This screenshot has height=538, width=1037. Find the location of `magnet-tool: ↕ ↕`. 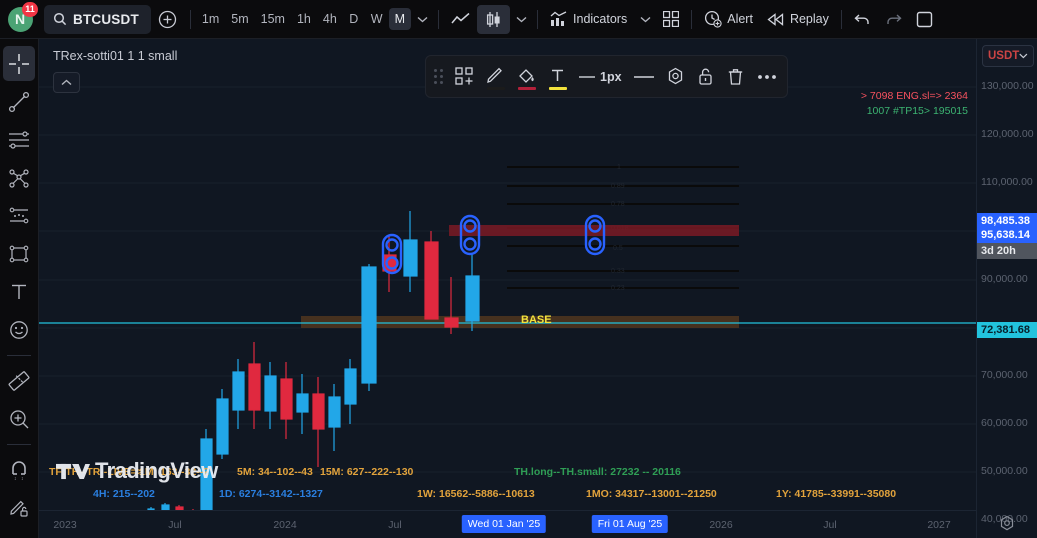

magnet-tool: ↕ ↕ is located at coordinates (19, 469).